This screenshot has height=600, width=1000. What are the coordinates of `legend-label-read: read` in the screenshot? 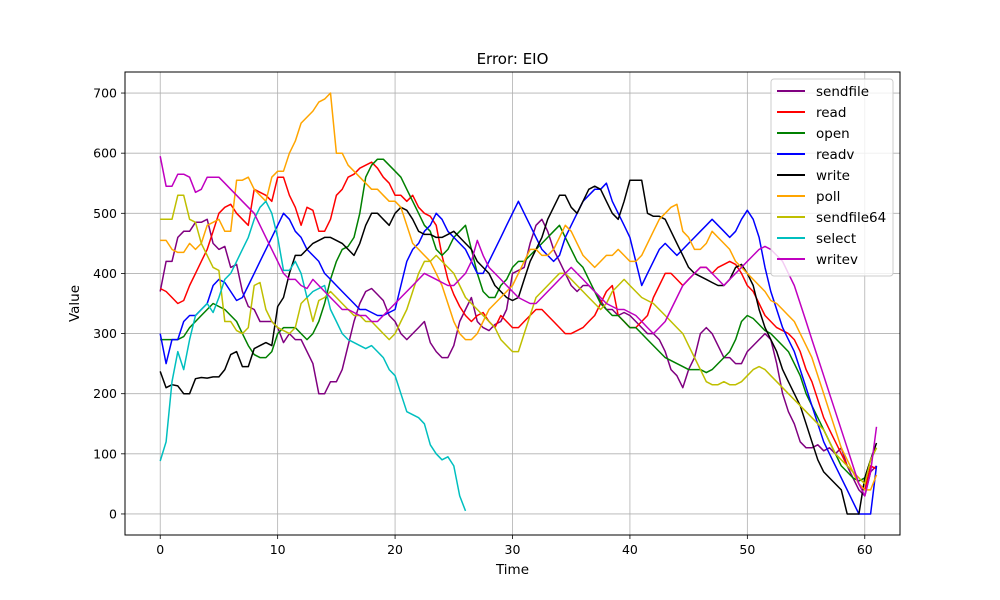 It's located at (831, 113).